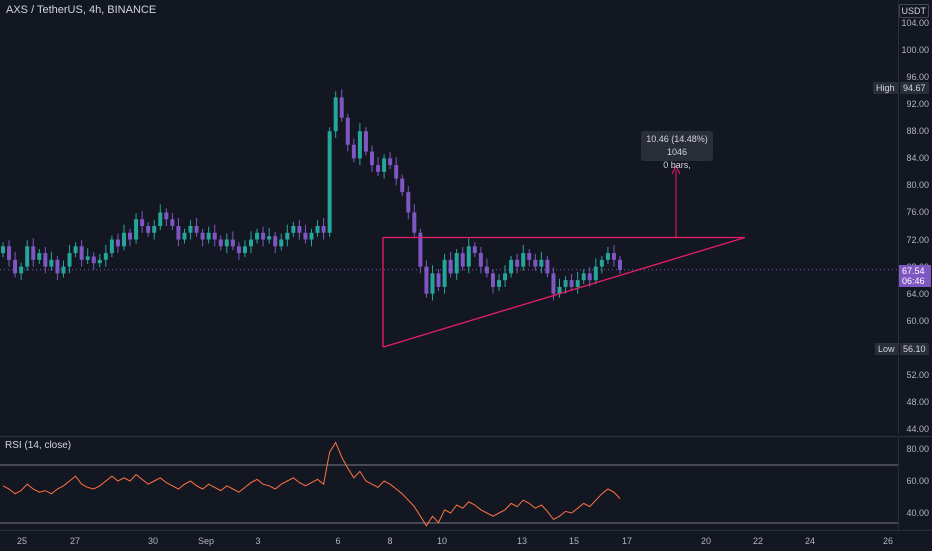 The height and width of the screenshot is (551, 932). I want to click on low-value: 56.10, so click(914, 349).